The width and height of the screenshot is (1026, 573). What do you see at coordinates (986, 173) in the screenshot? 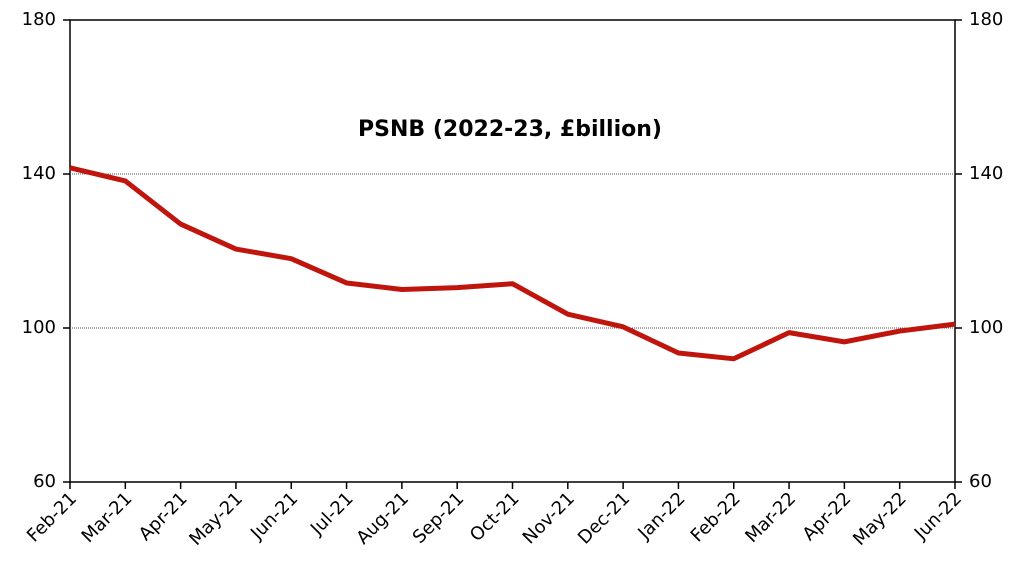
I see `y2-tick-label: 140` at bounding box center [986, 173].